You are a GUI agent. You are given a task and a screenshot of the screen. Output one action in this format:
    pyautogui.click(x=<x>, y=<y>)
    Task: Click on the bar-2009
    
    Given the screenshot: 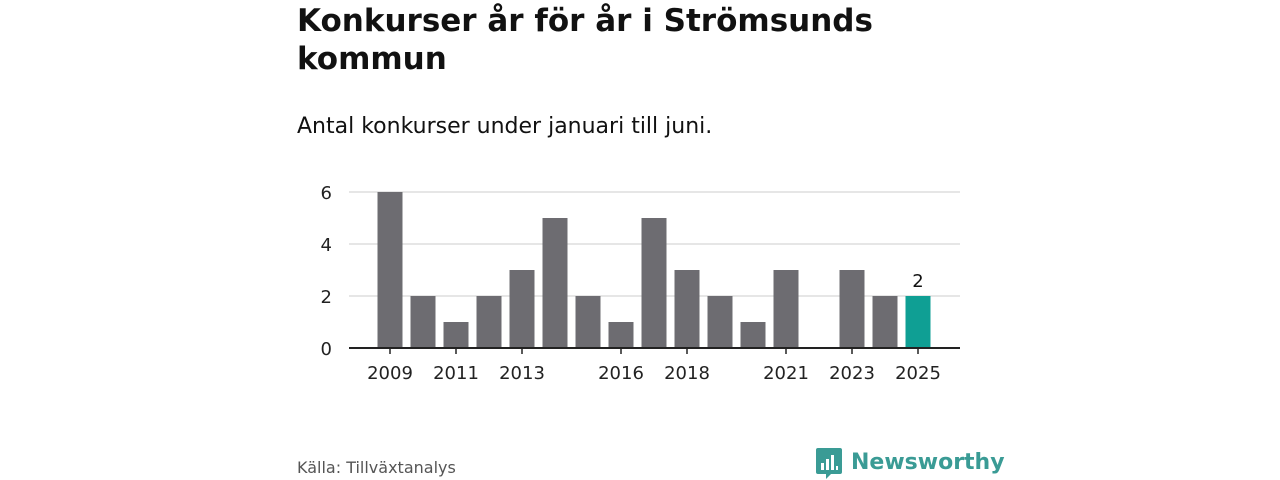 What is the action you would take?
    pyautogui.click(x=390, y=270)
    